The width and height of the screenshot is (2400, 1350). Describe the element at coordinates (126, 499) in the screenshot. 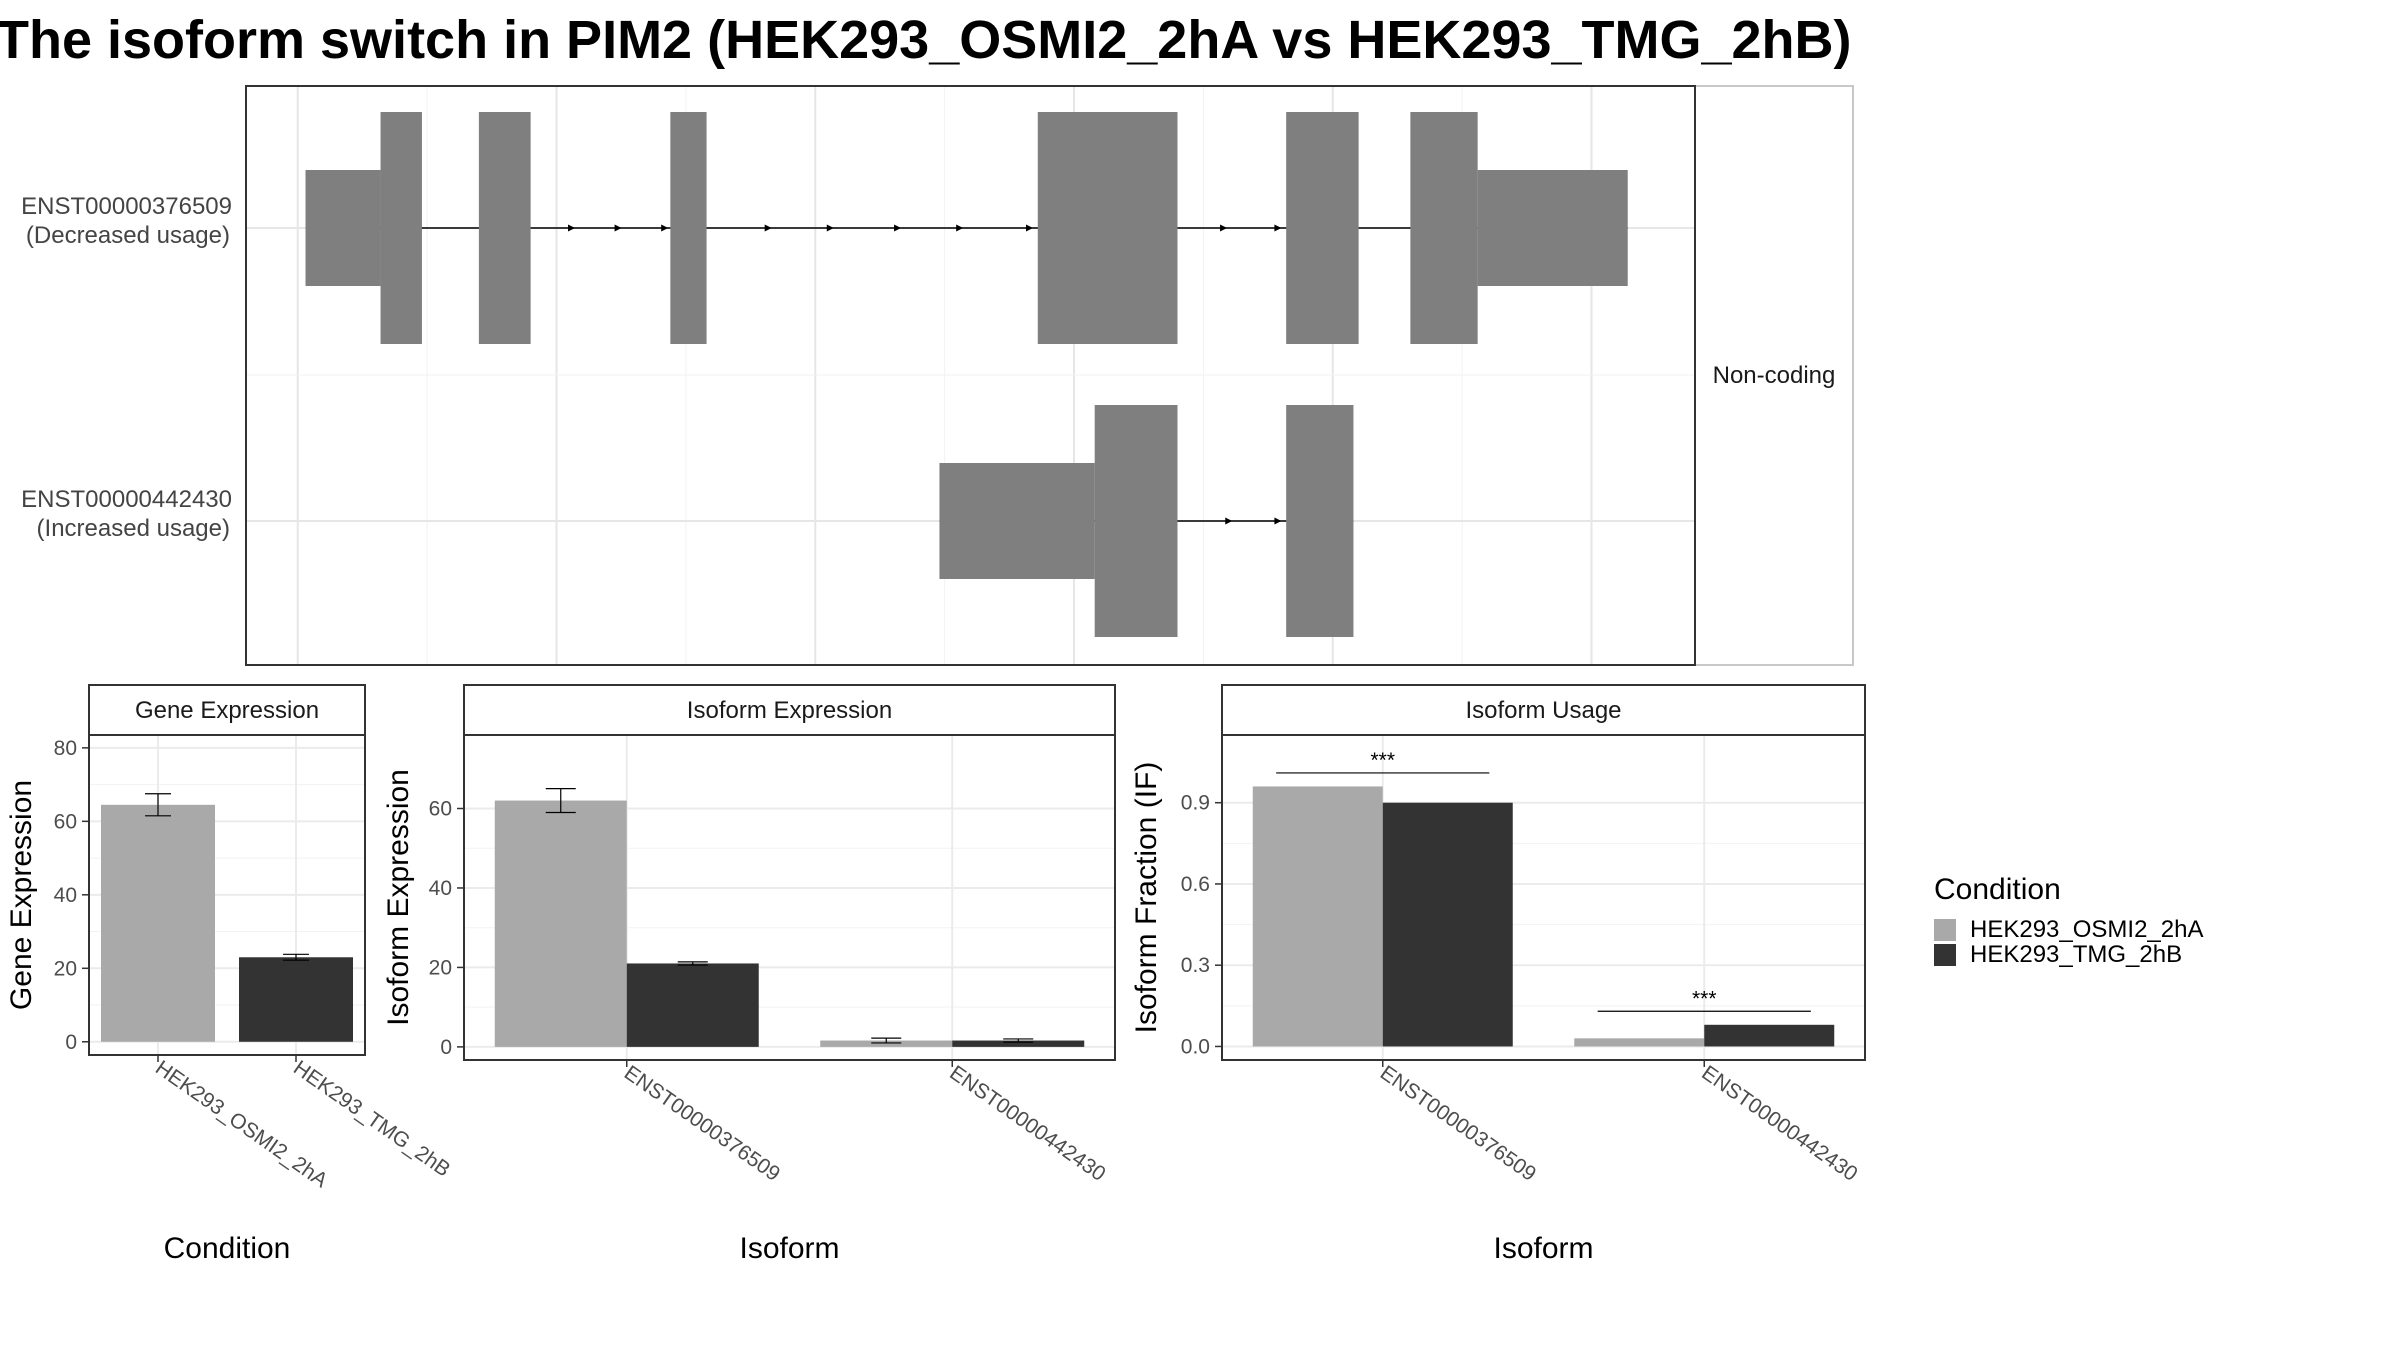

I see `isoform-row-label: ENST00000442430` at that location.